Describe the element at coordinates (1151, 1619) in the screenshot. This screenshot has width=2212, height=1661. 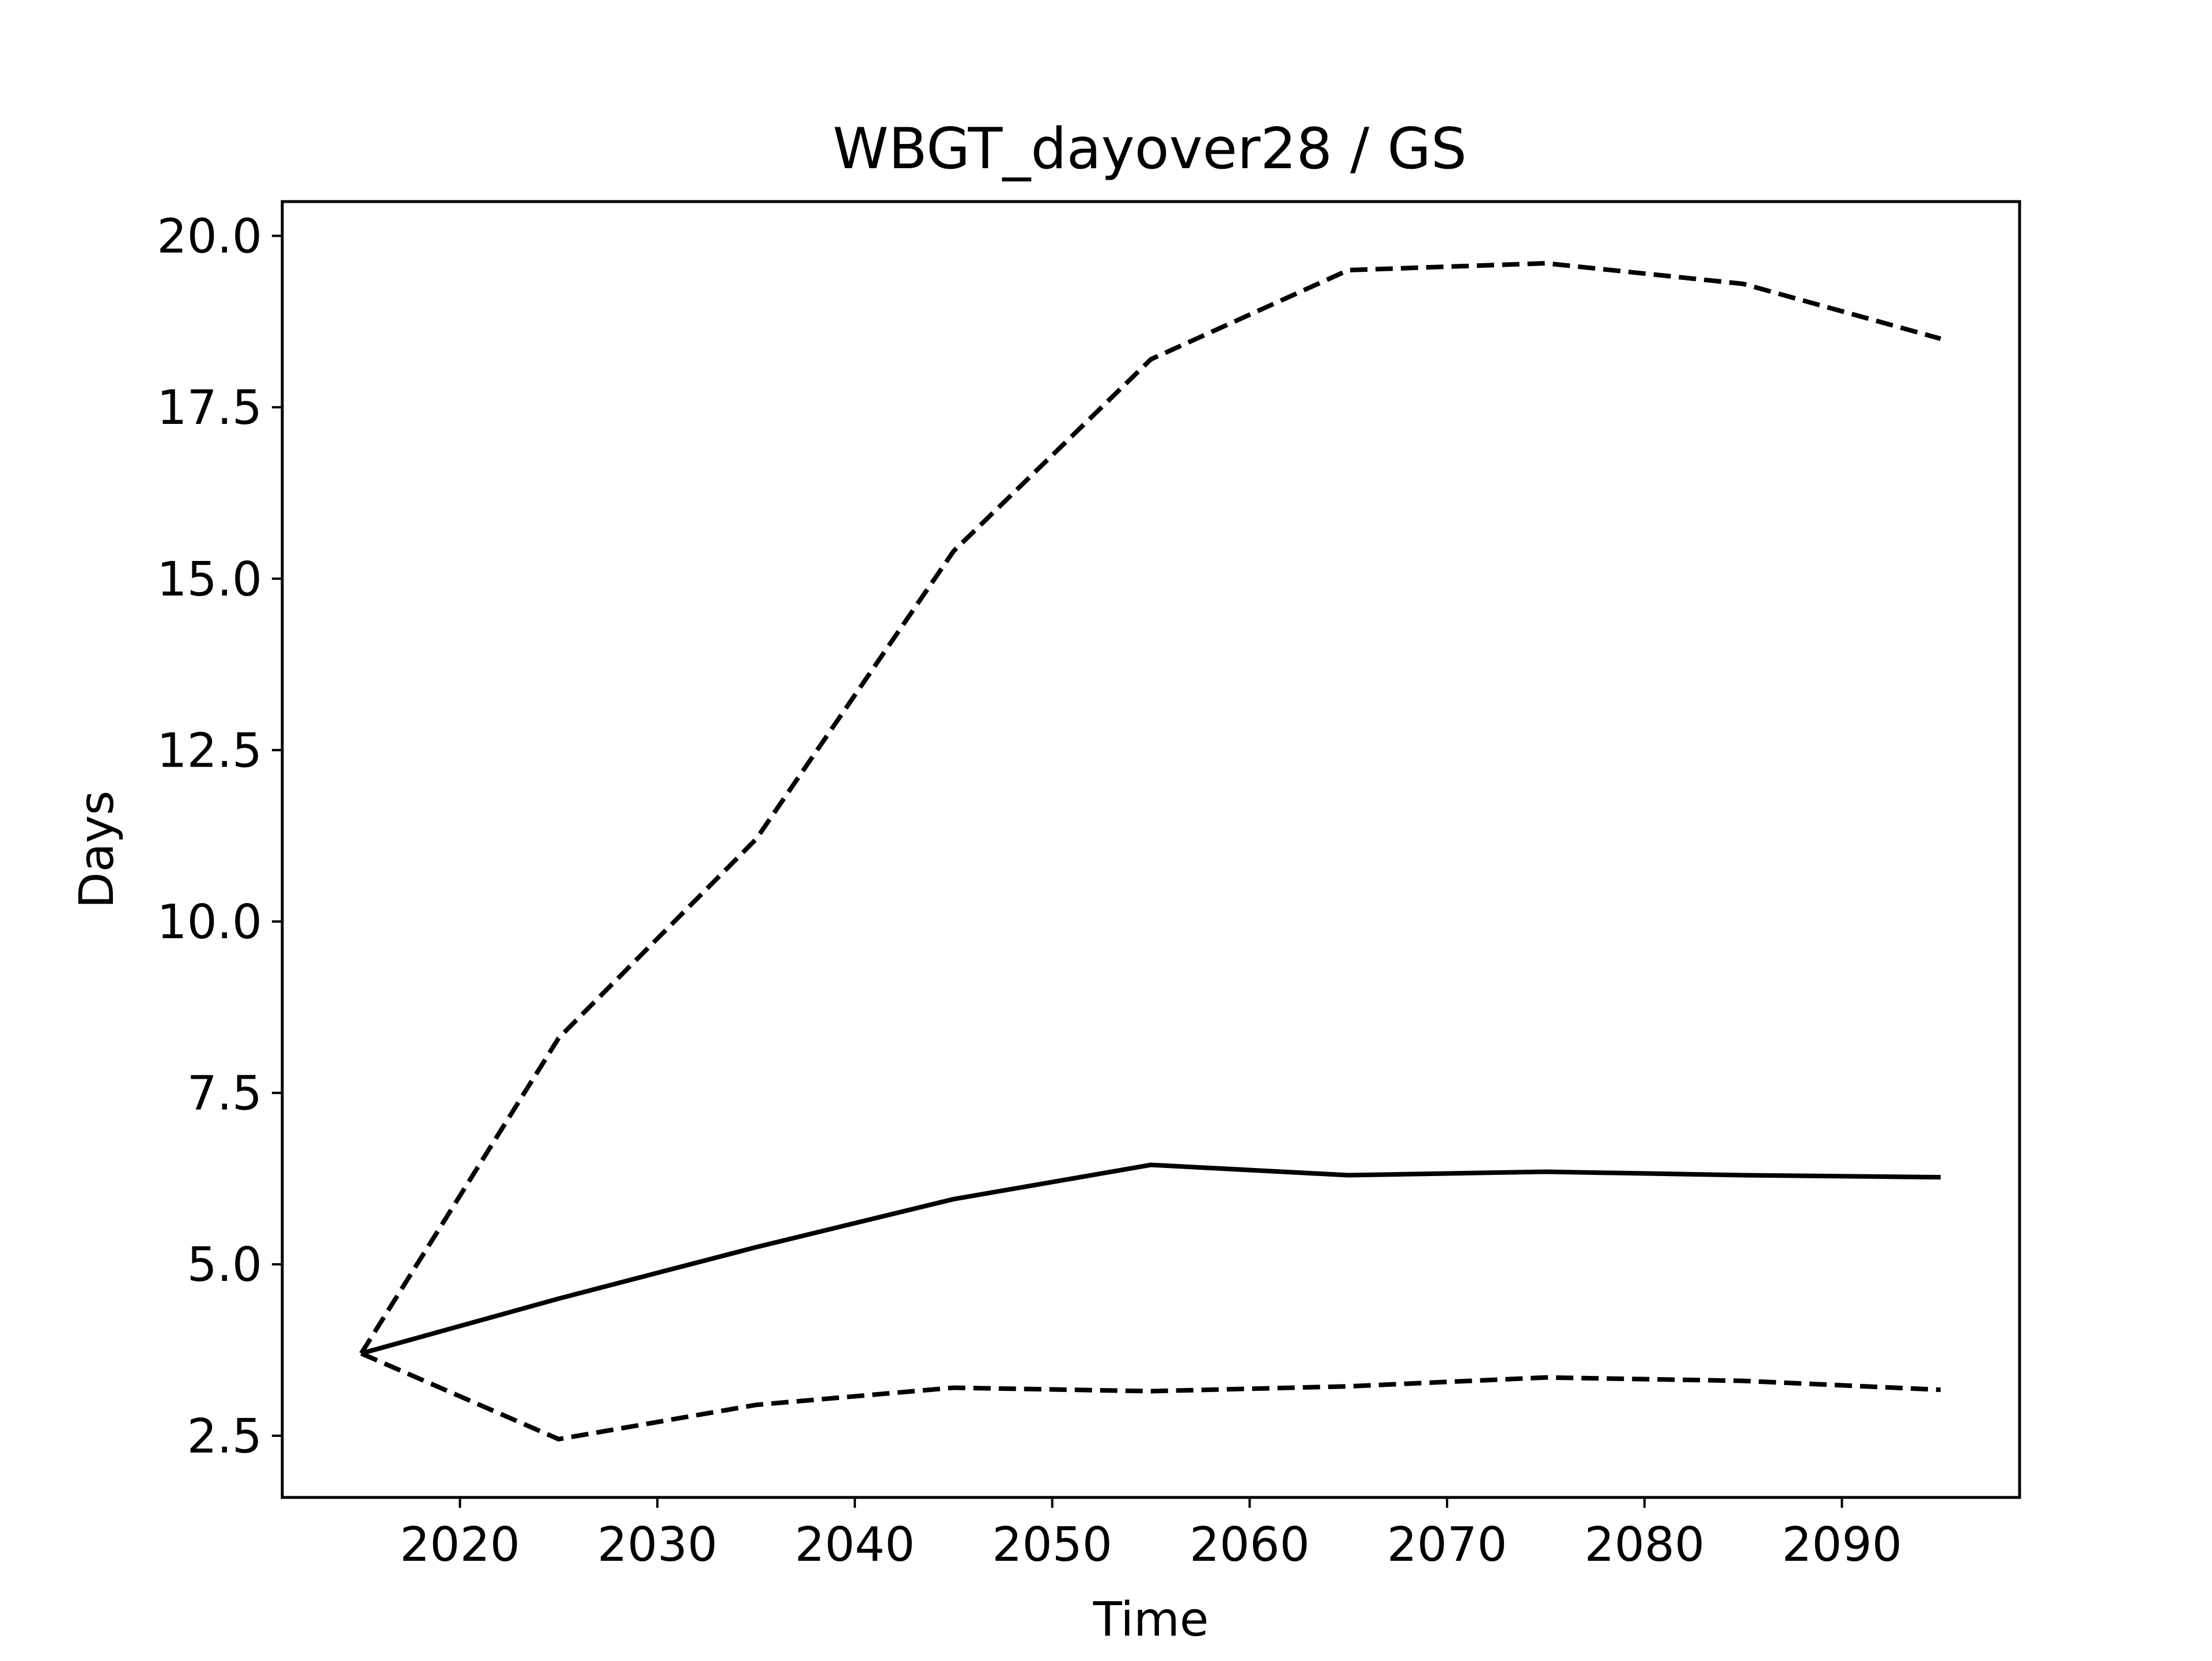
I see `x-axis-label: Time` at that location.